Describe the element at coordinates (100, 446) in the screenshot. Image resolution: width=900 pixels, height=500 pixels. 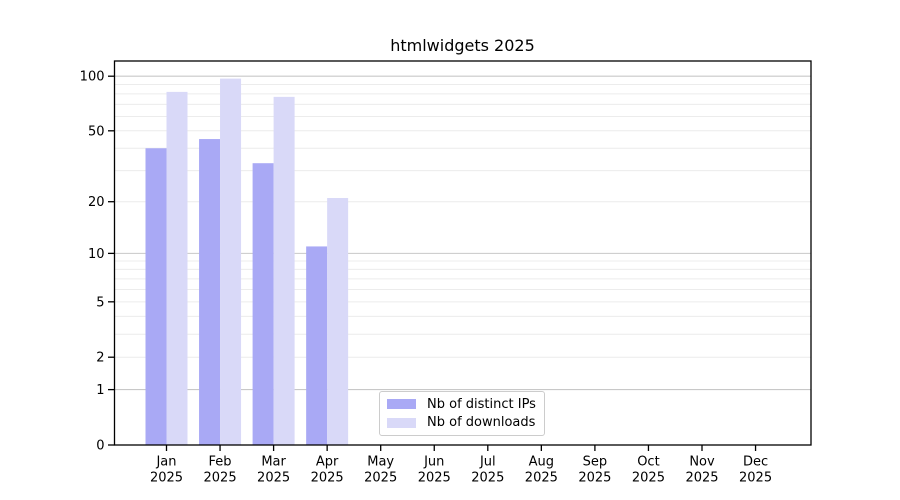
I see `y-tick-label: 0` at that location.